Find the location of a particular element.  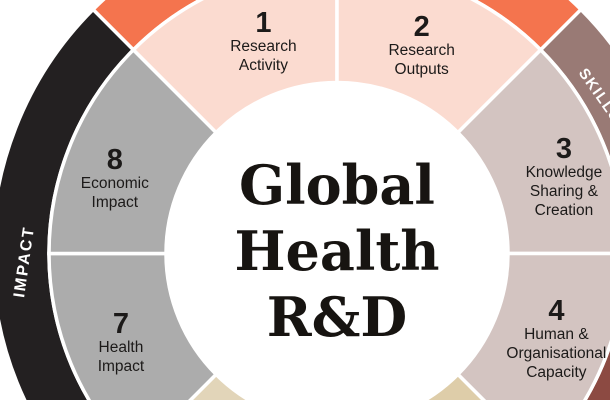

center-title-line: Health is located at coordinates (337, 251).